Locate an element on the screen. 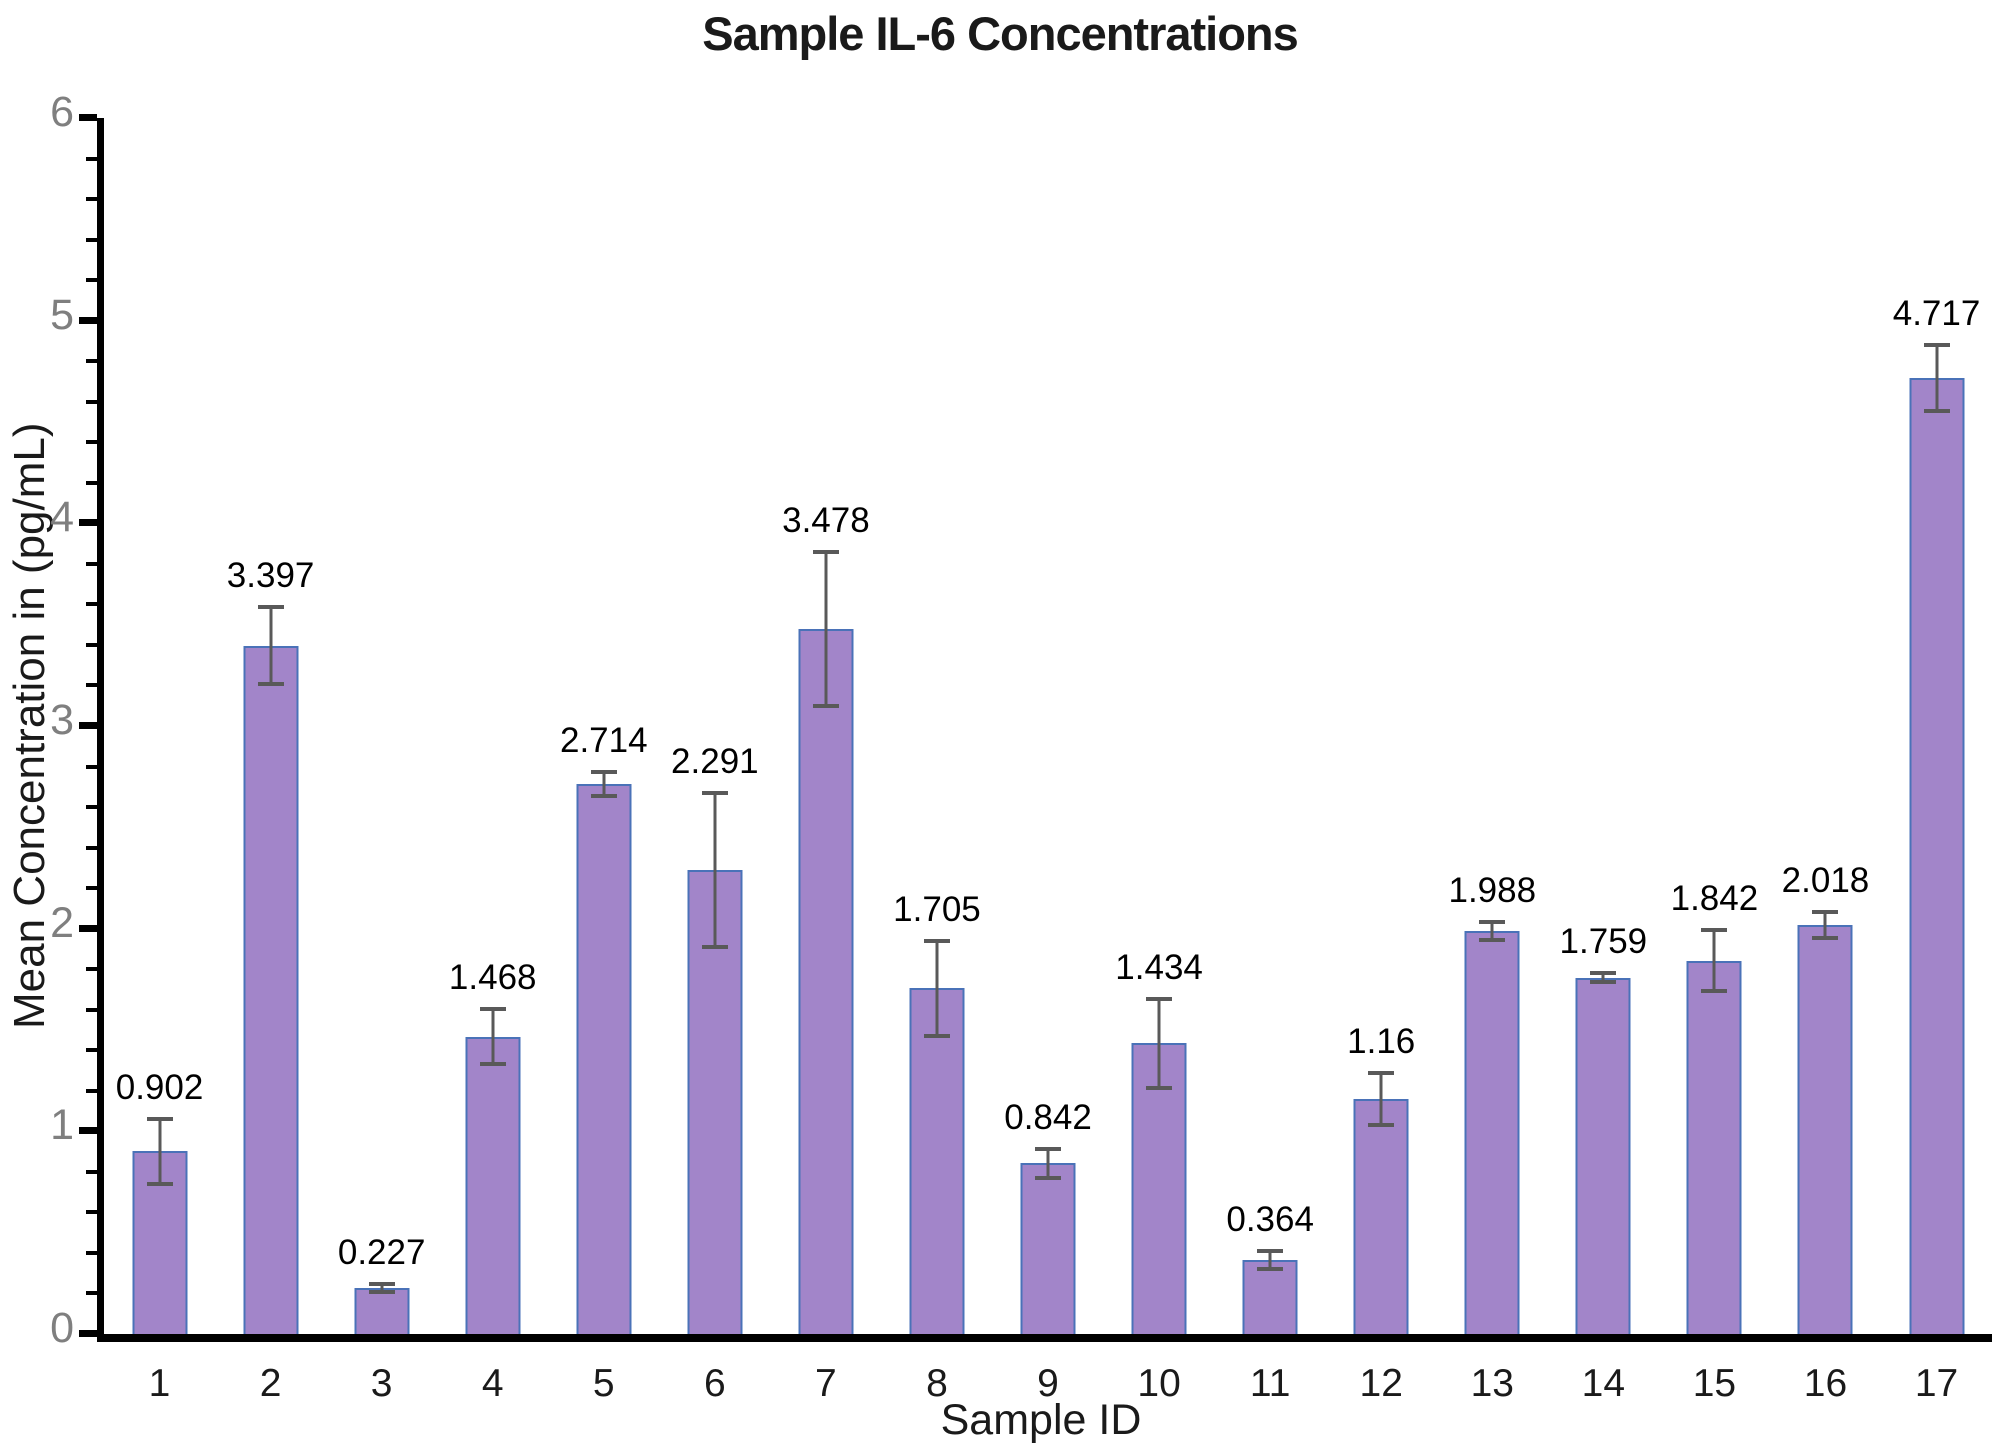 The height and width of the screenshot is (1455, 2000). bar-value-label: 1.842 is located at coordinates (1714, 899).